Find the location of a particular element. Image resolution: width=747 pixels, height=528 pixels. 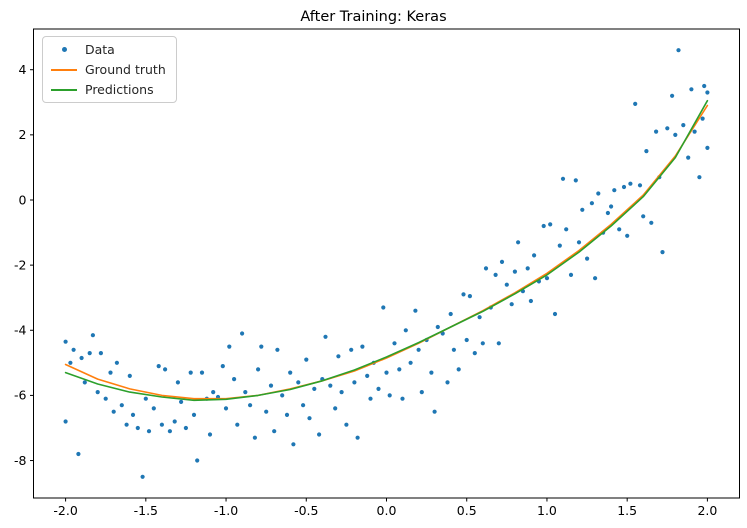

x-tick-label: 0.5 is located at coordinates (467, 510).